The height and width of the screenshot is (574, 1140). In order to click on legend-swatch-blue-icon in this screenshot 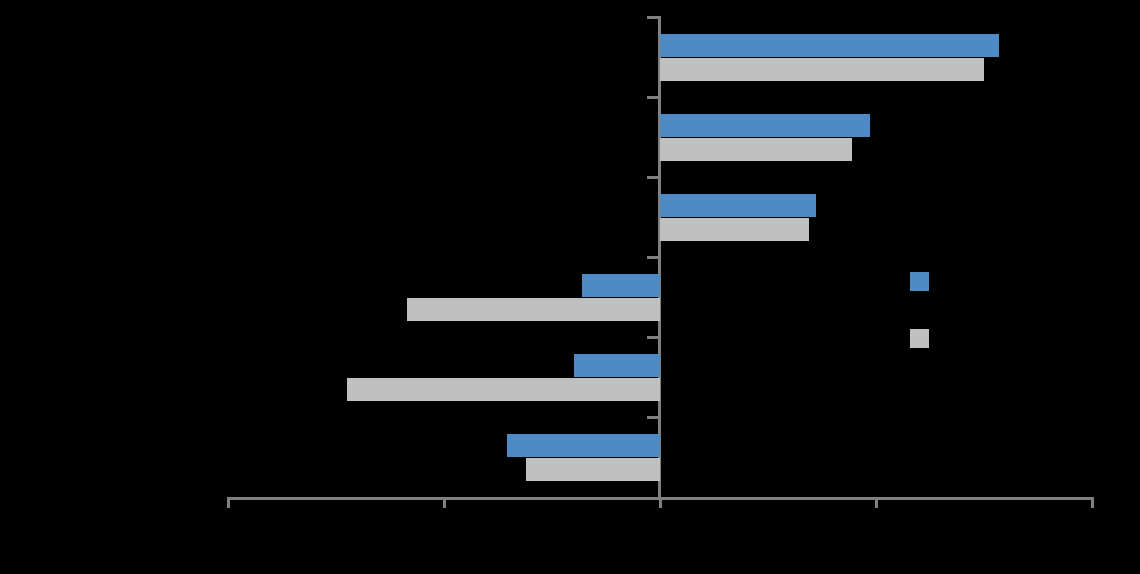, I will do `click(919, 281)`.